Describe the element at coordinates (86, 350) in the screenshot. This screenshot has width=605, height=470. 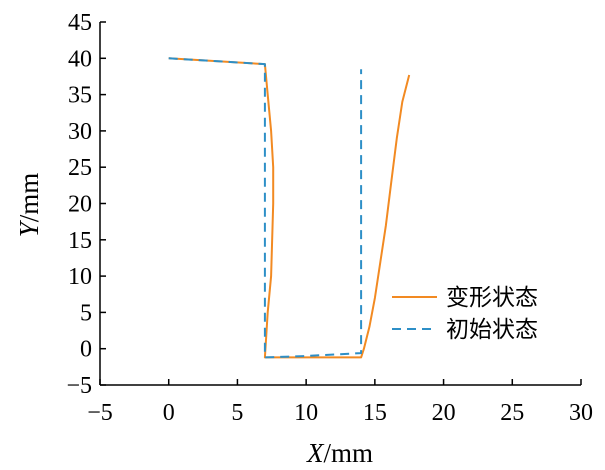
I see `y-tick-label: 0` at that location.